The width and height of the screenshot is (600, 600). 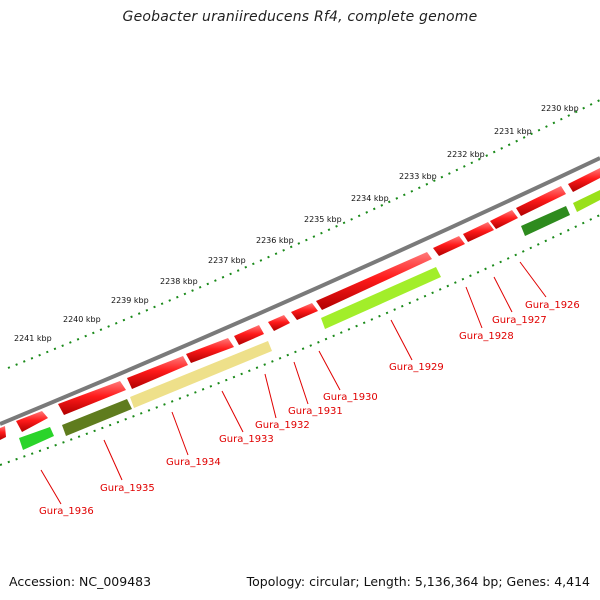 What do you see at coordinates (545, 221) in the screenshot?
I see `gene-reverse-gura-1927` at bounding box center [545, 221].